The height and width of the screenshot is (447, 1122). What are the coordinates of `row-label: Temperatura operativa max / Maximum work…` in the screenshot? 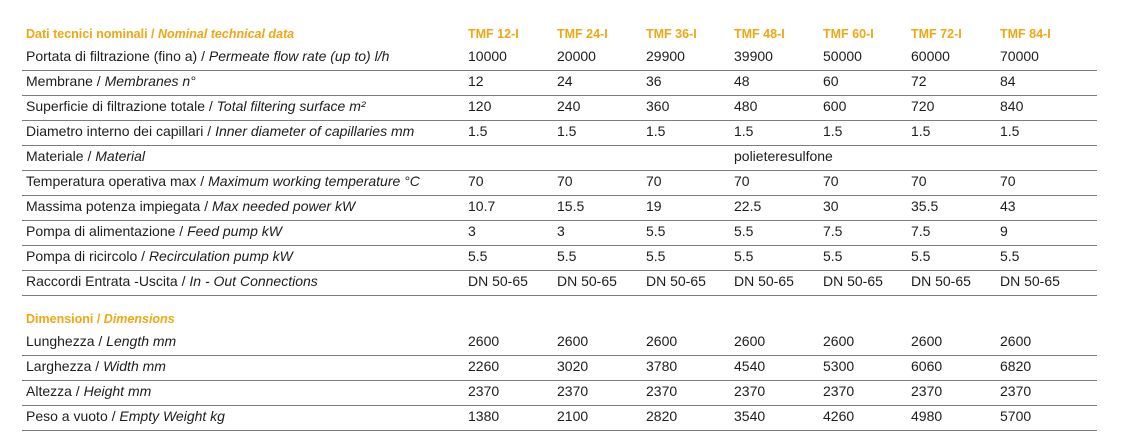 It's located at (223, 181).